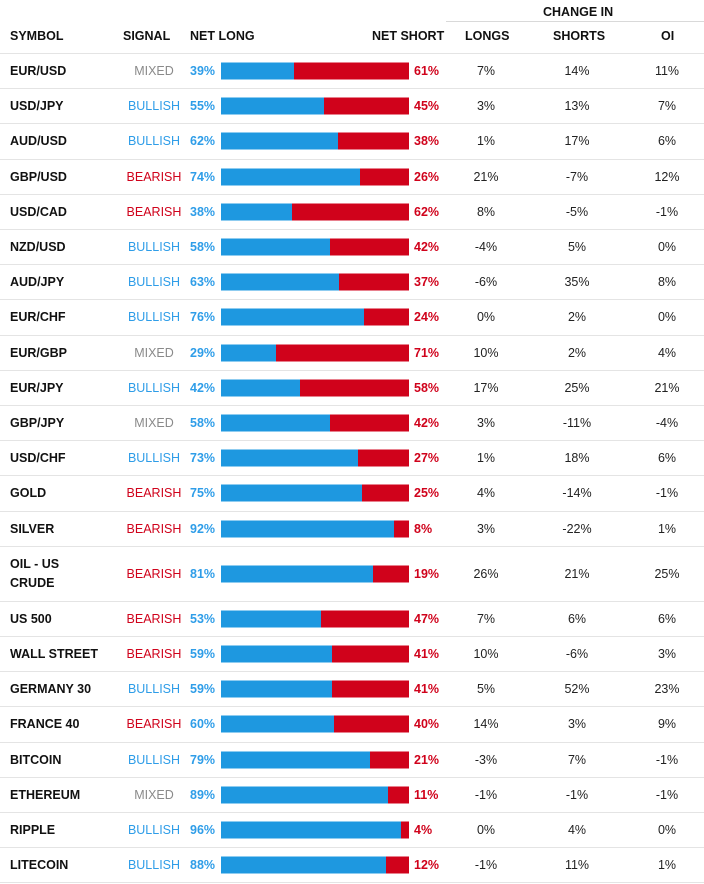 This screenshot has height=884, width=704. Describe the element at coordinates (147, 36) in the screenshot. I see `header-signal: SIGNAL` at that location.